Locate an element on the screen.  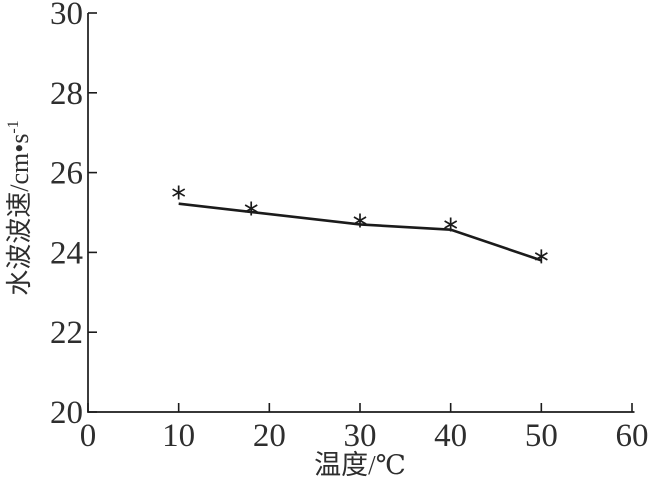
x-tick-label: 30 is located at coordinates (360, 436).